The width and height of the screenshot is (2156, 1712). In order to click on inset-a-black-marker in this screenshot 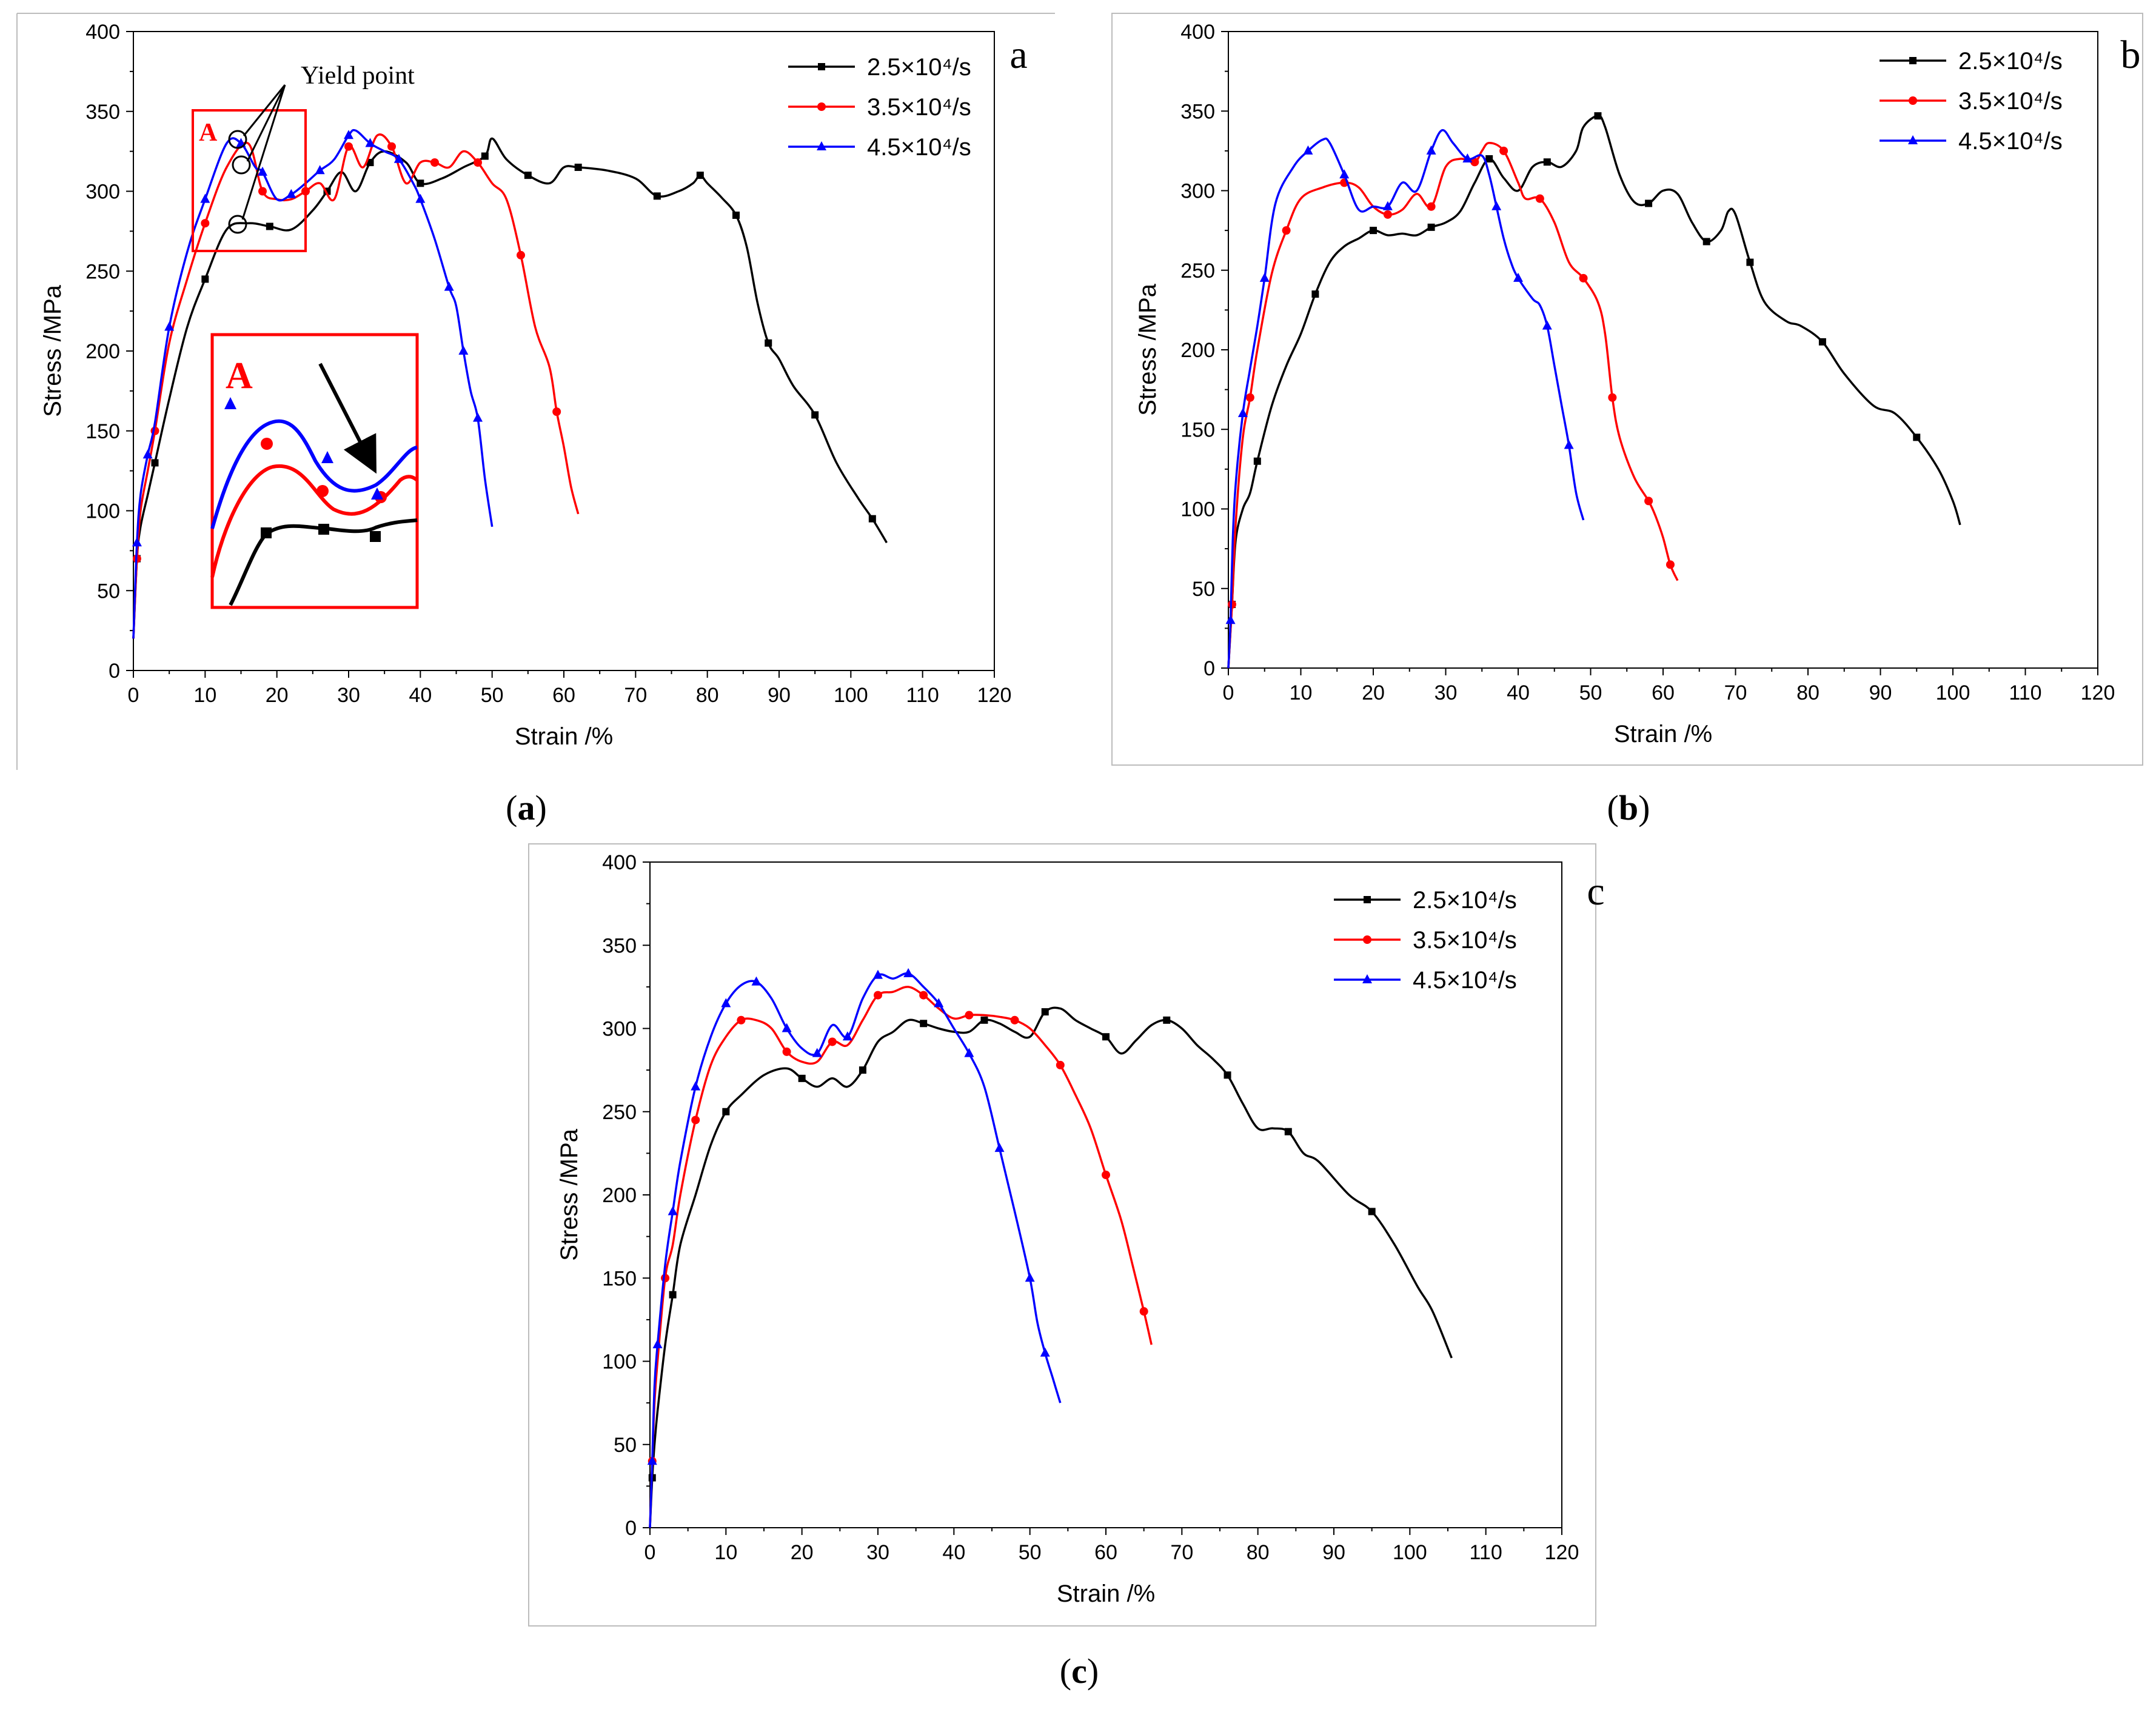, I will do `click(323, 529)`.